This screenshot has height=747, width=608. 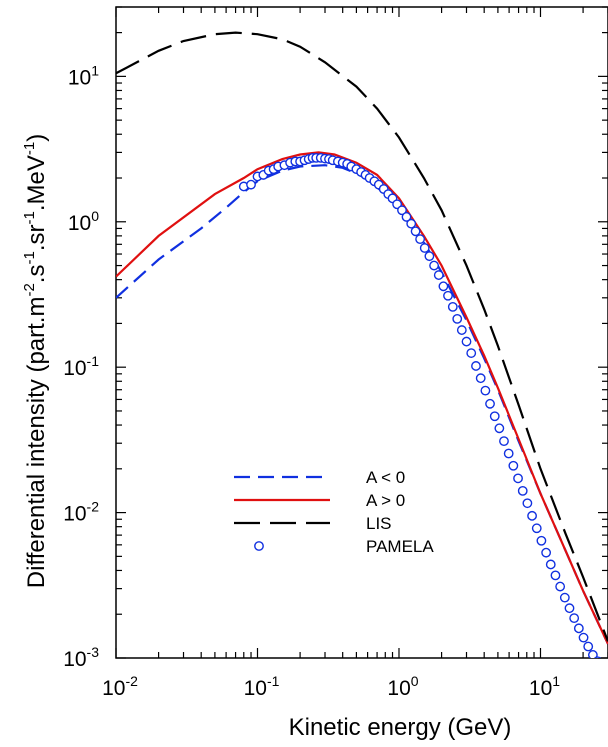 What do you see at coordinates (385, 500) in the screenshot?
I see `legend-label: A > 0` at bounding box center [385, 500].